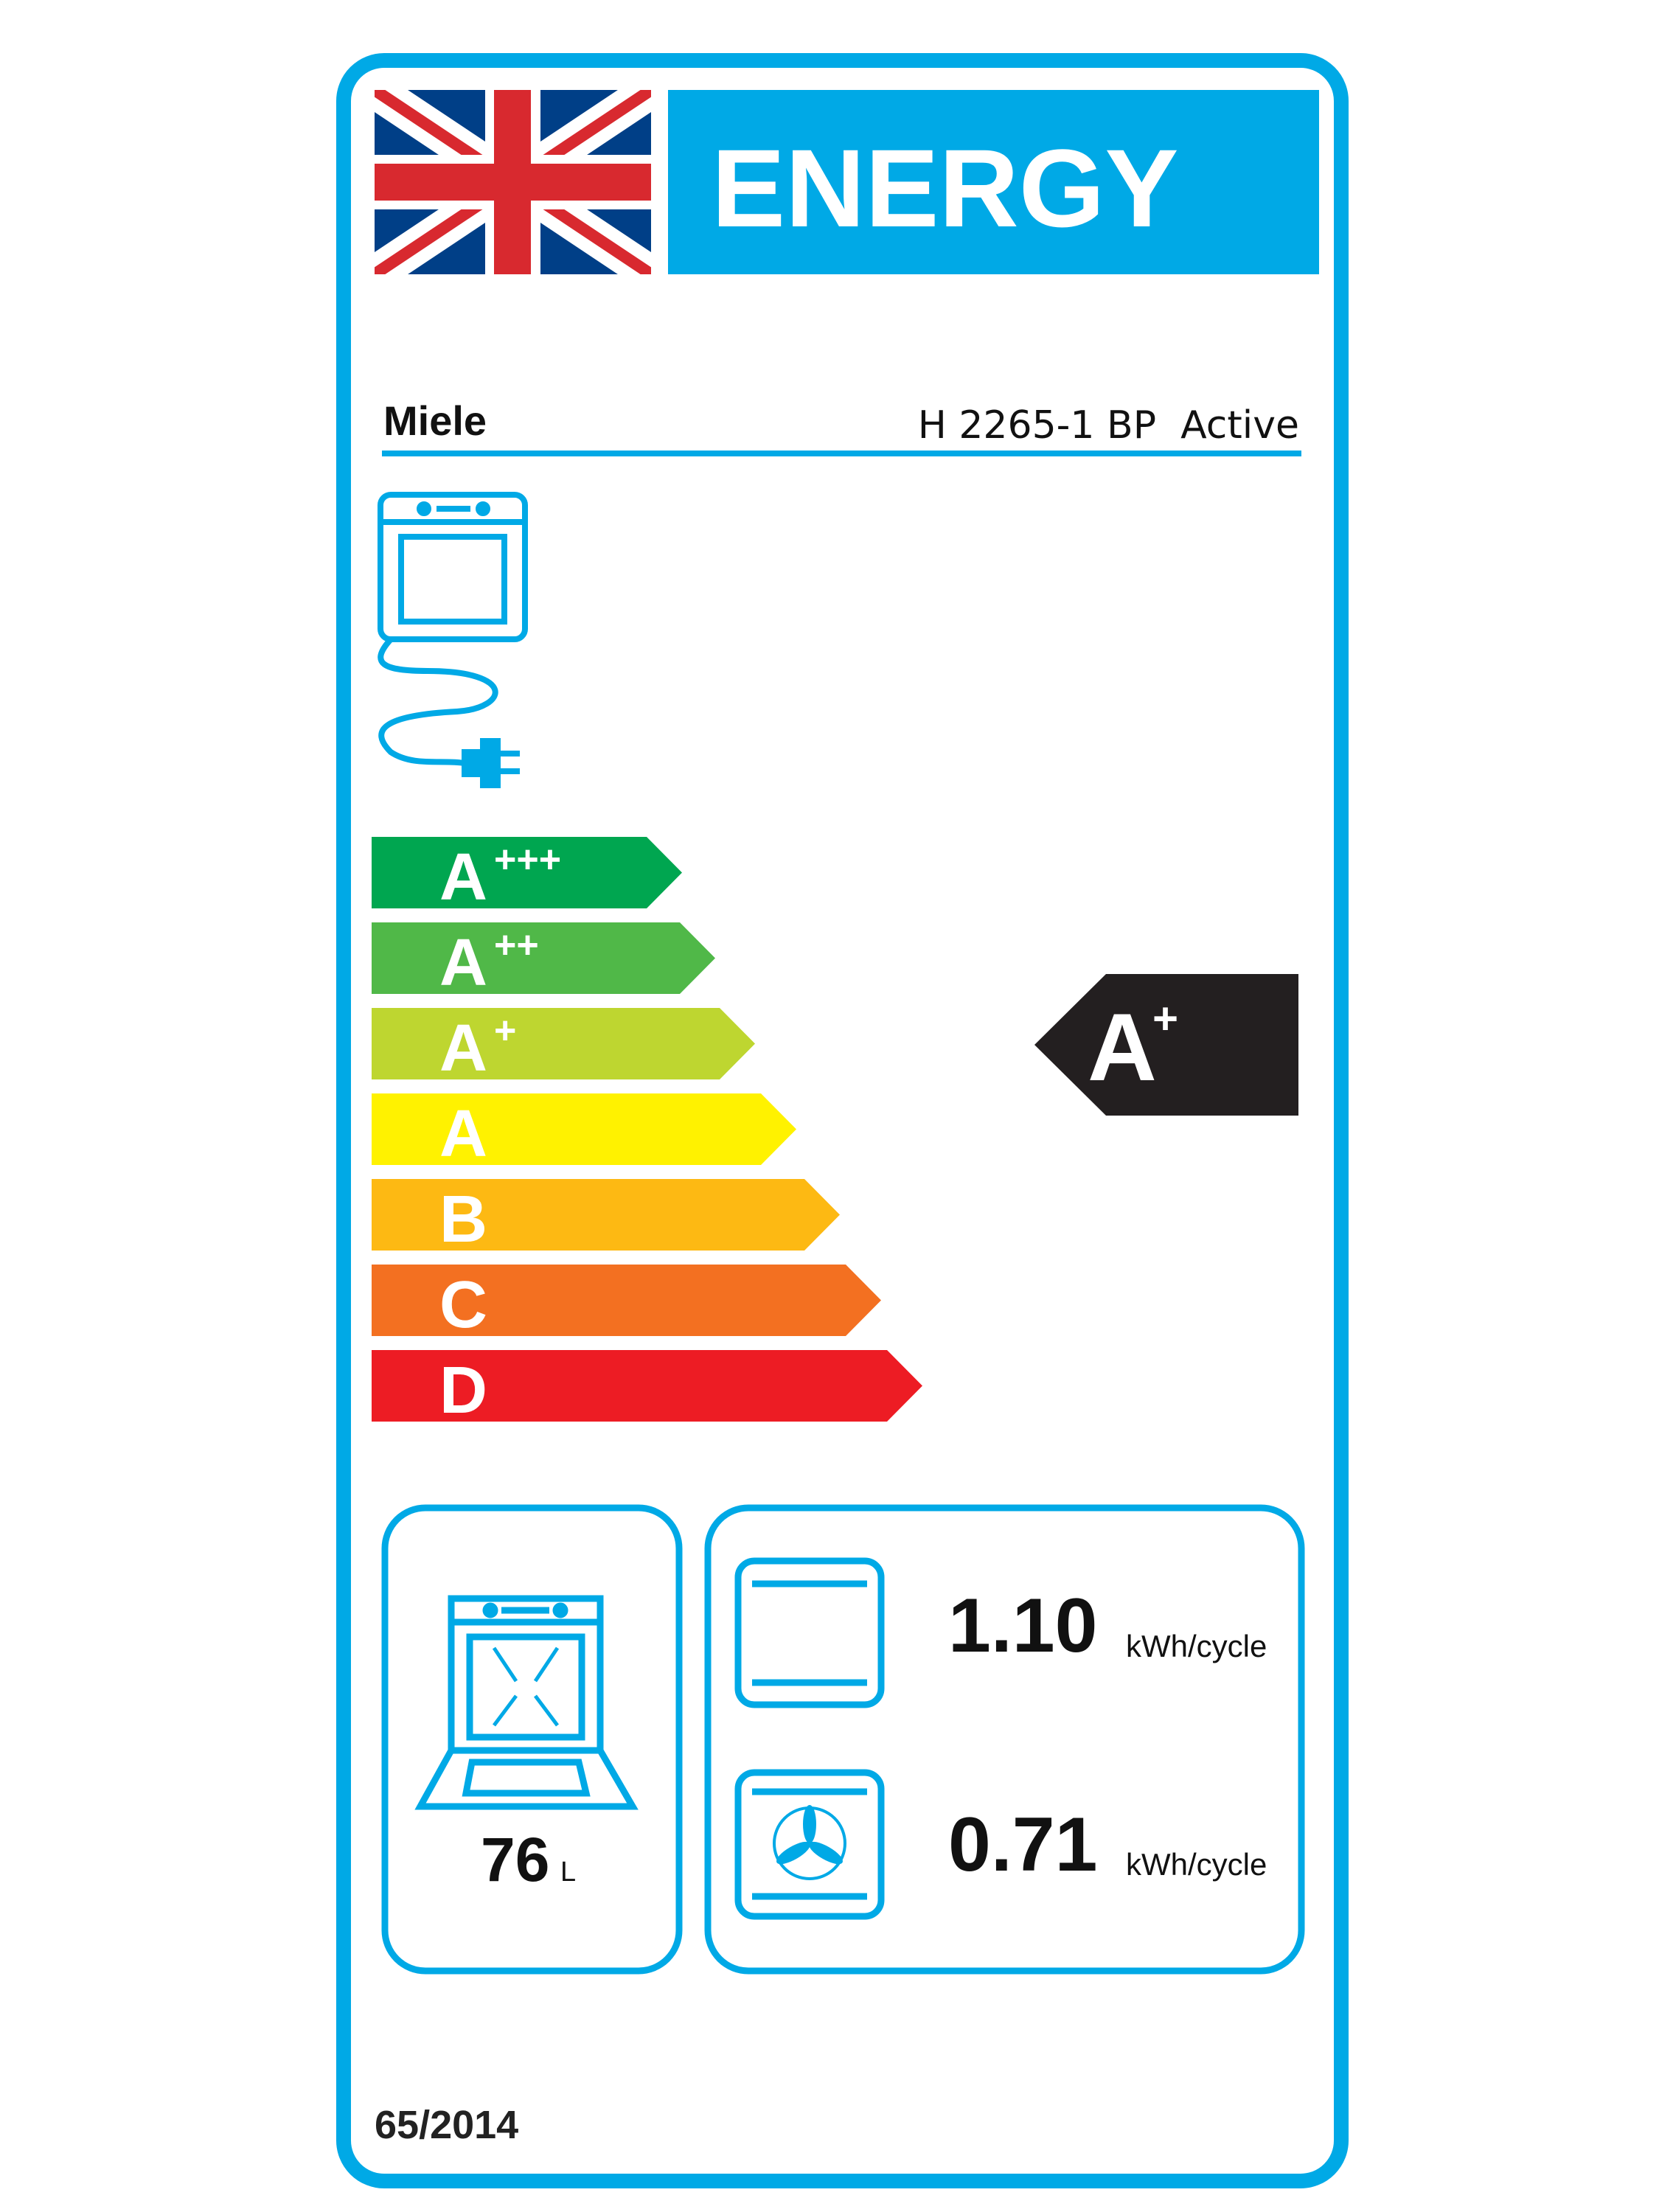 The height and width of the screenshot is (2212, 1659). I want to click on oven-volume-icon, so click(526, 1702).